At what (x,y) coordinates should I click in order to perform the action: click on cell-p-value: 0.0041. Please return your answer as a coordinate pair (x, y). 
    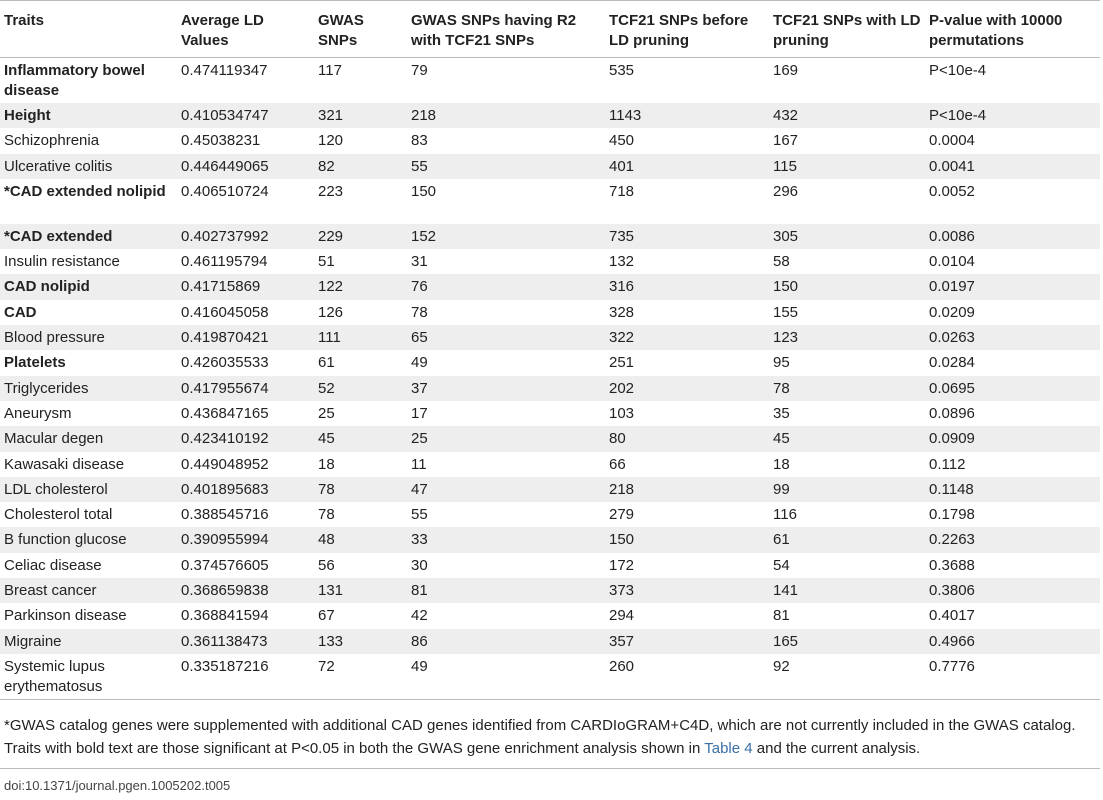
    Looking at the image, I should click on (952, 166).